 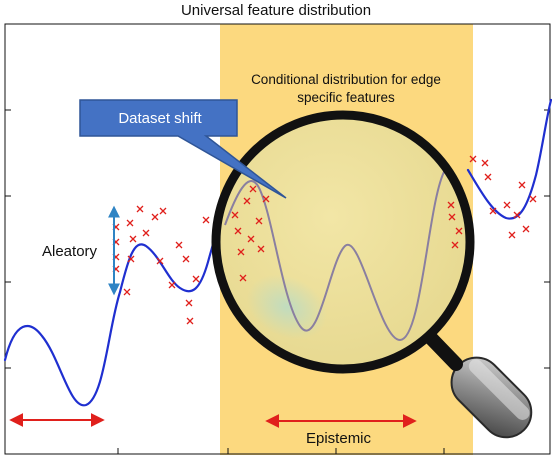 What do you see at coordinates (183, 149) in the screenshot?
I see `dataset-shift-callout: Dataset shift` at bounding box center [183, 149].